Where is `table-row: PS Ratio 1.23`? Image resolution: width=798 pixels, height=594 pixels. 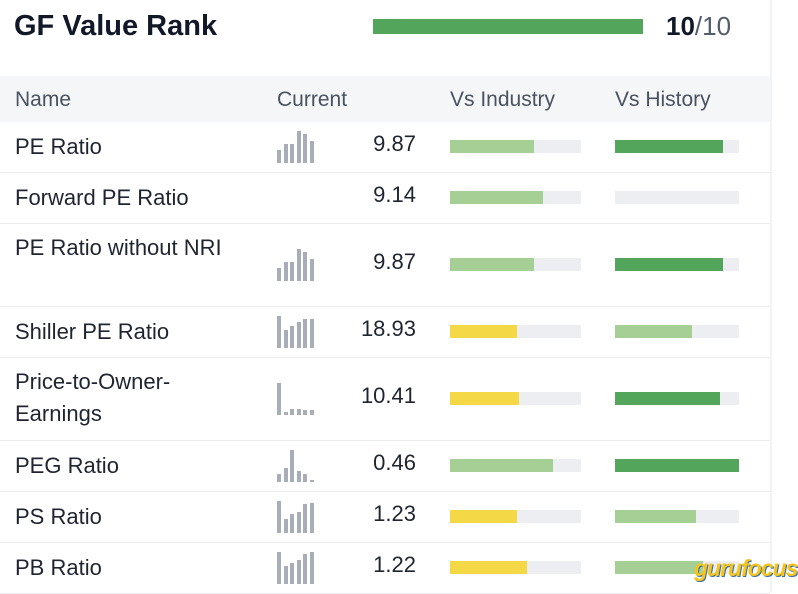
table-row: PS Ratio 1.23 is located at coordinates (385, 517).